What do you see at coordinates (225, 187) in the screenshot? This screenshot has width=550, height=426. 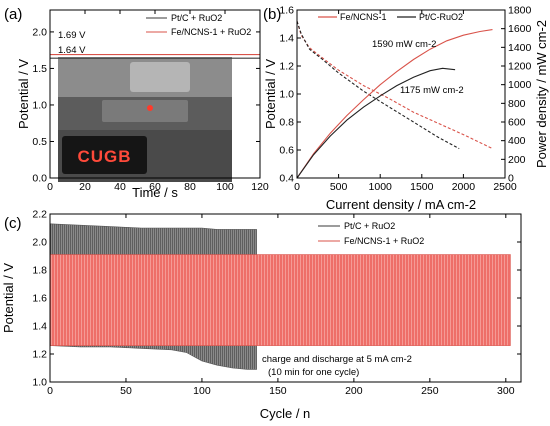 I see `panel-a-xtick-label: 100` at bounding box center [225, 187].